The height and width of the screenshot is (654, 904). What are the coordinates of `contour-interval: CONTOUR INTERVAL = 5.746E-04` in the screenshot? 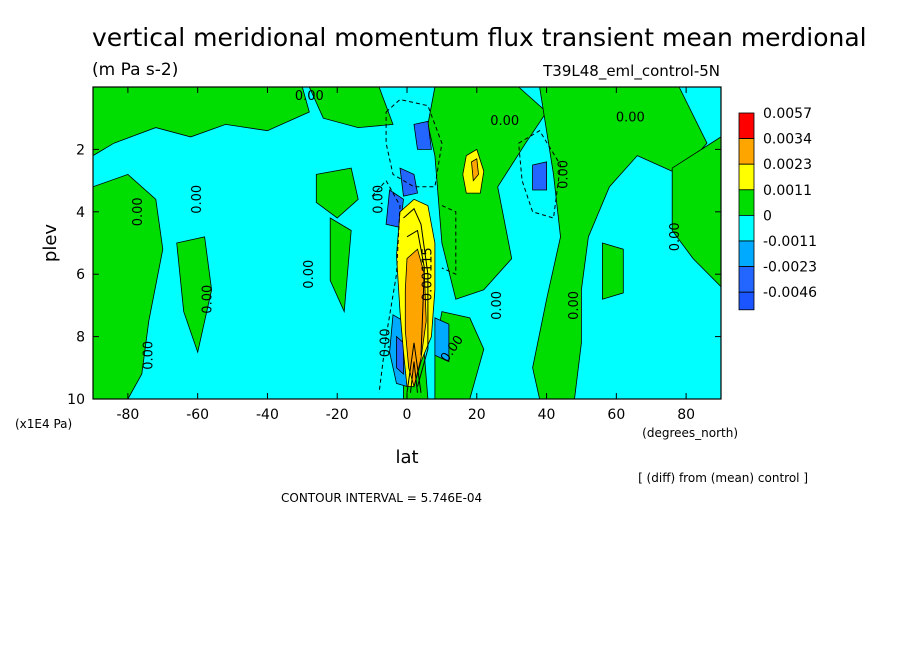 It's located at (381, 498).